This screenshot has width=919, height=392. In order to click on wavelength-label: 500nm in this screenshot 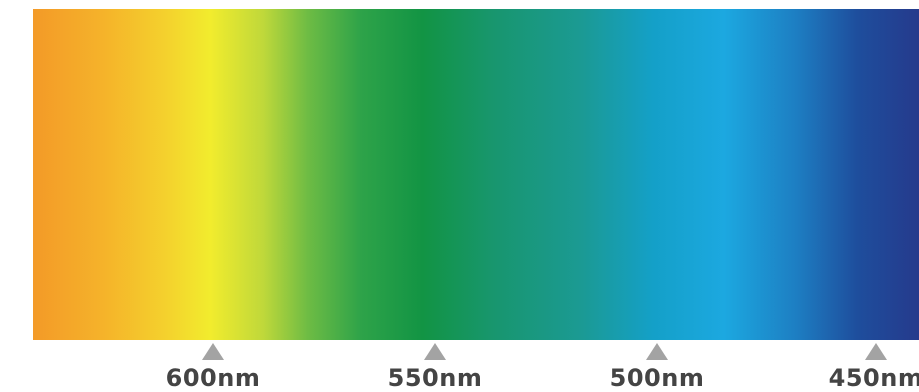, I will do `click(657, 378)`.